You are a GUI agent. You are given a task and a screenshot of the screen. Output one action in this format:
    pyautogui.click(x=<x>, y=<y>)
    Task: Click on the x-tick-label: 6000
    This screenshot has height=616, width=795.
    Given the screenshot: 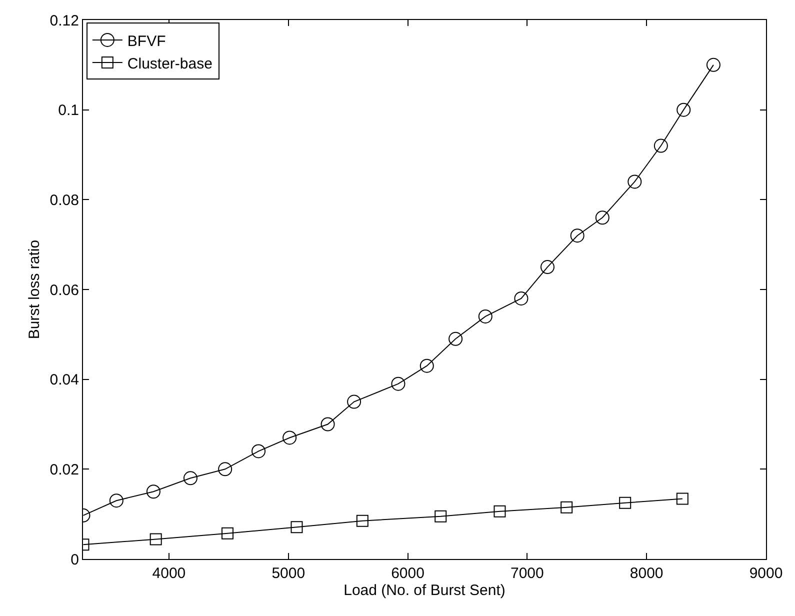 What is the action you would take?
    pyautogui.click(x=407, y=573)
    